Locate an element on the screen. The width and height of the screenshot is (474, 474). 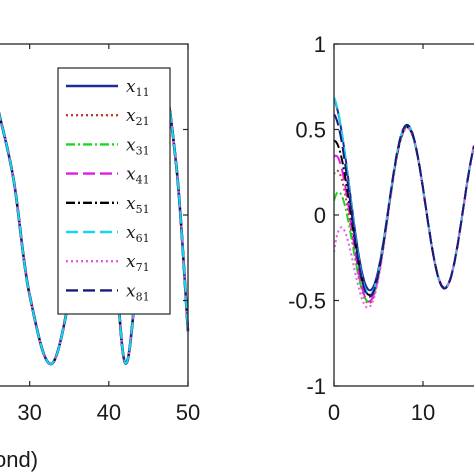
right-y-tick-label: 0 is located at coordinates (320, 215).